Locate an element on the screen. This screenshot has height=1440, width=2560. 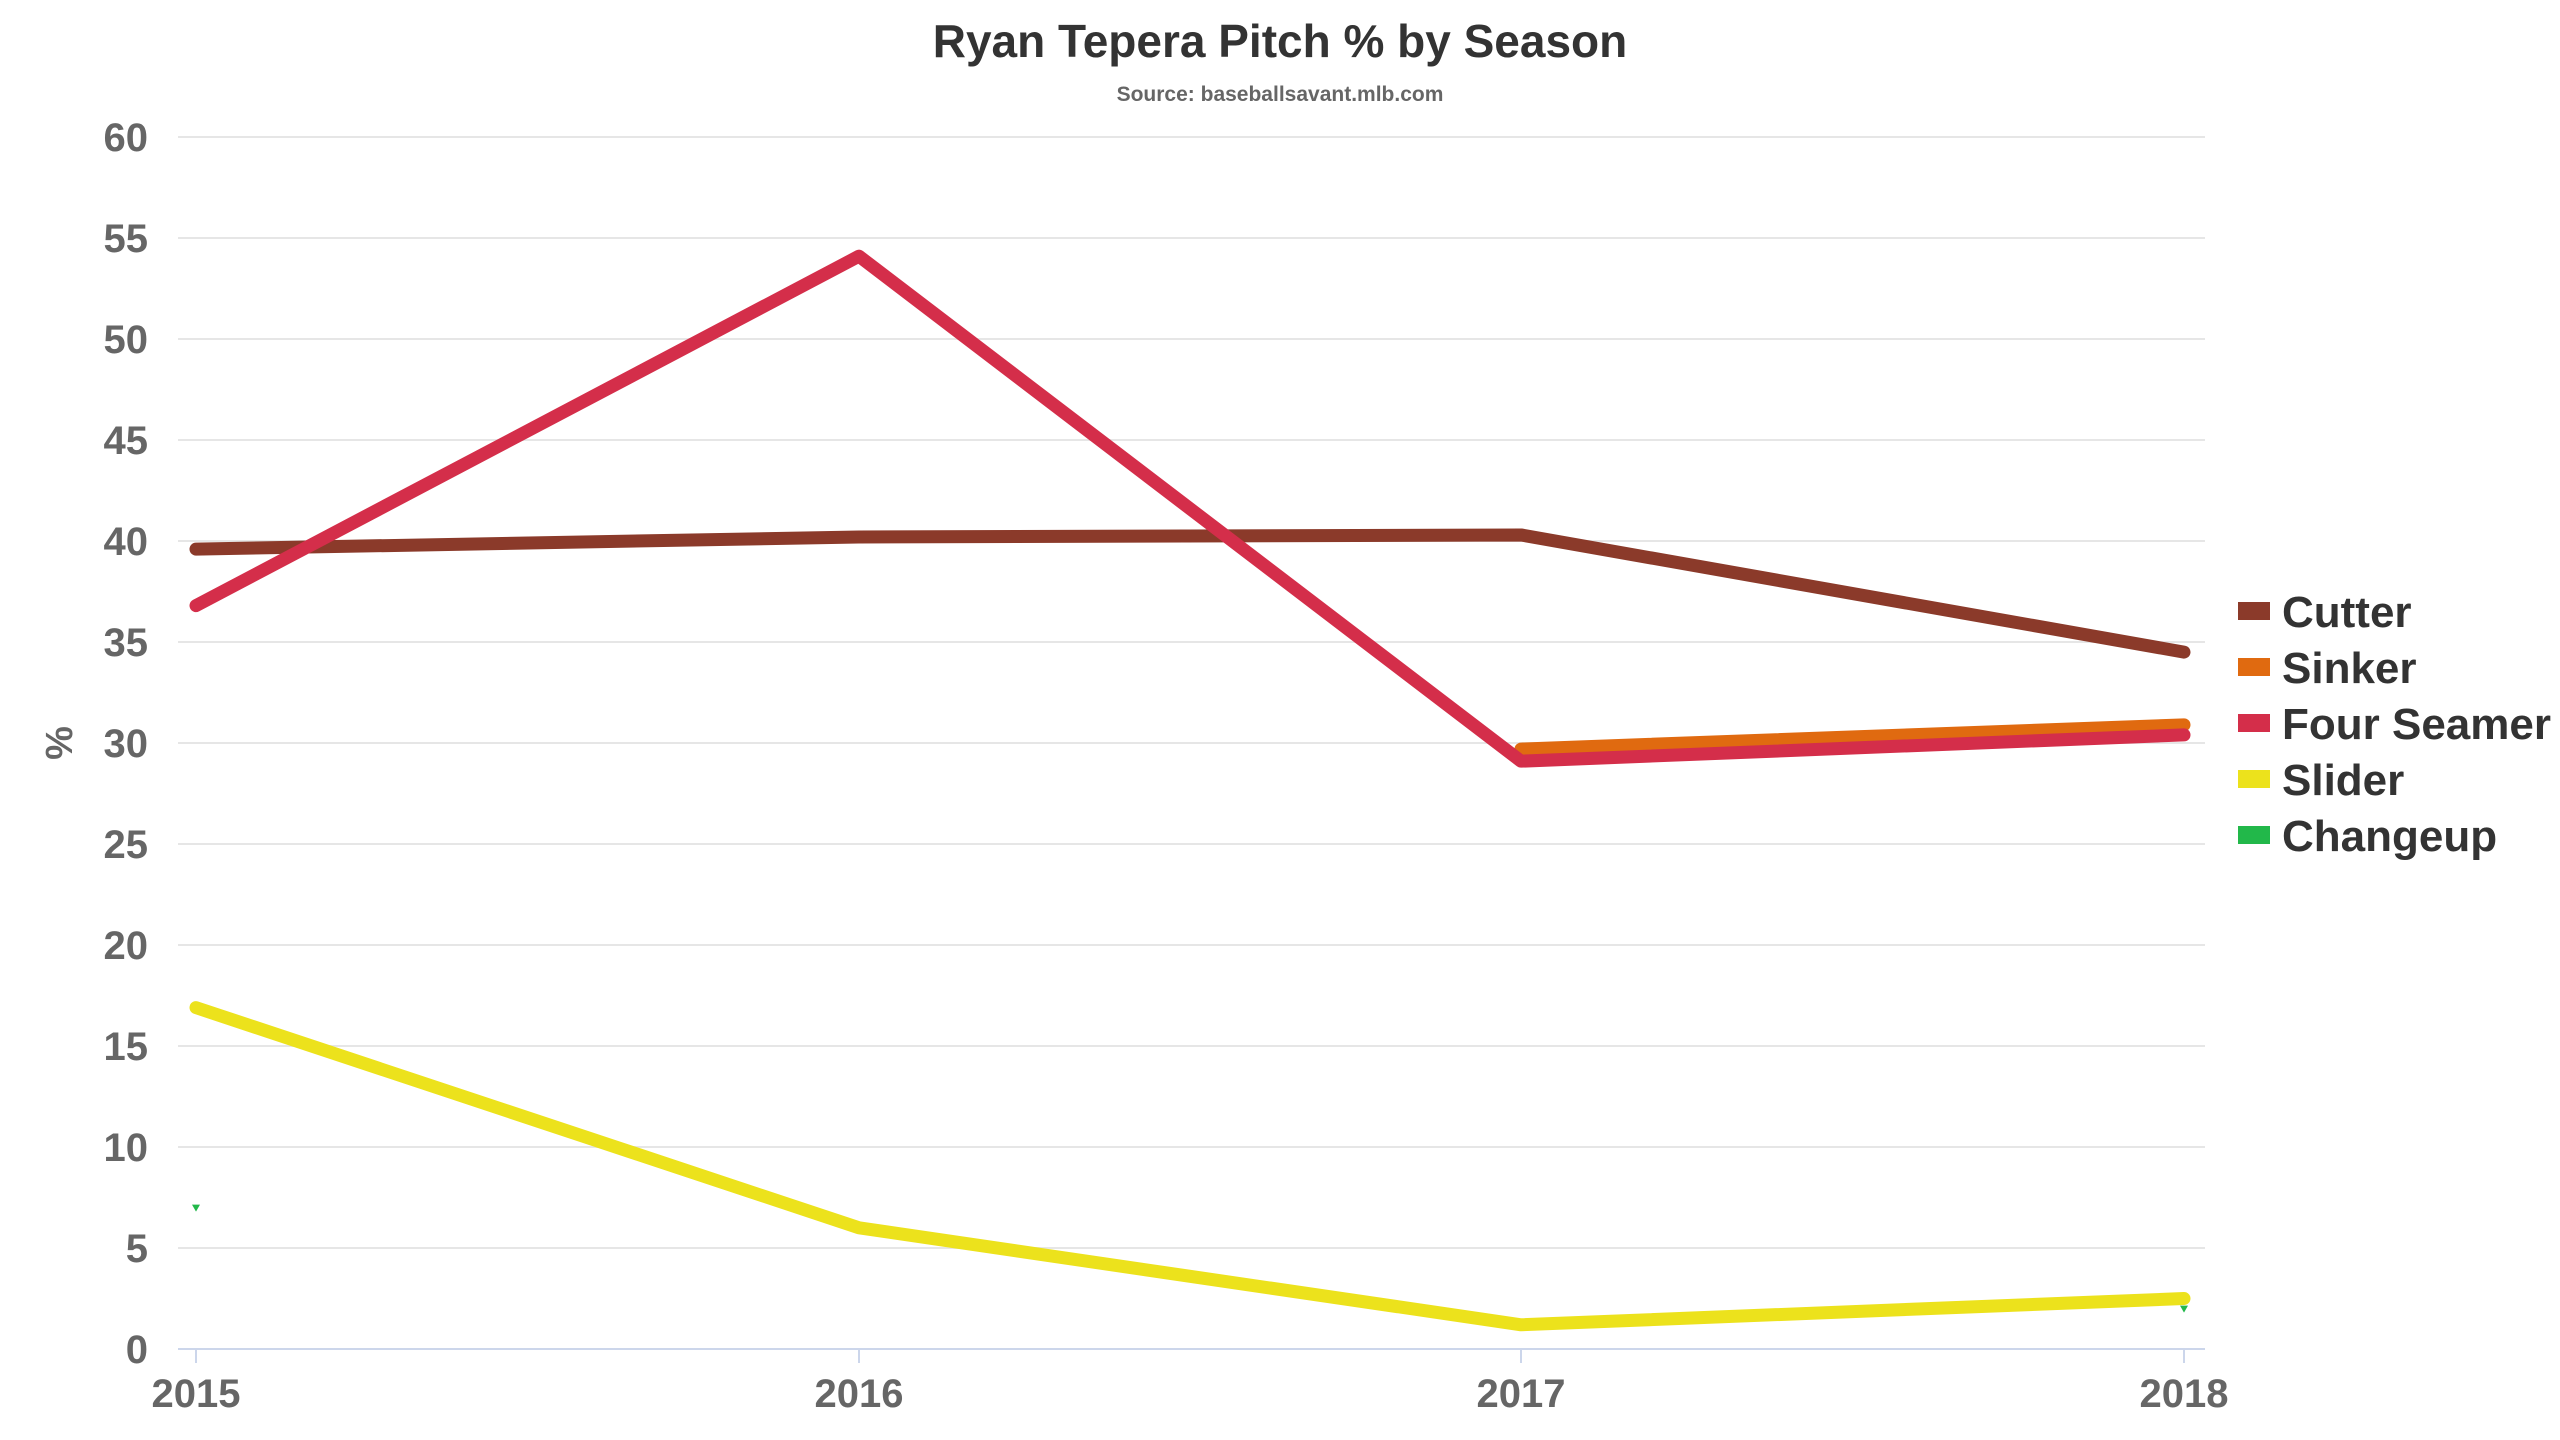
chart-title: Ryan Tepera Pitch % by Season is located at coordinates (1280, 41).